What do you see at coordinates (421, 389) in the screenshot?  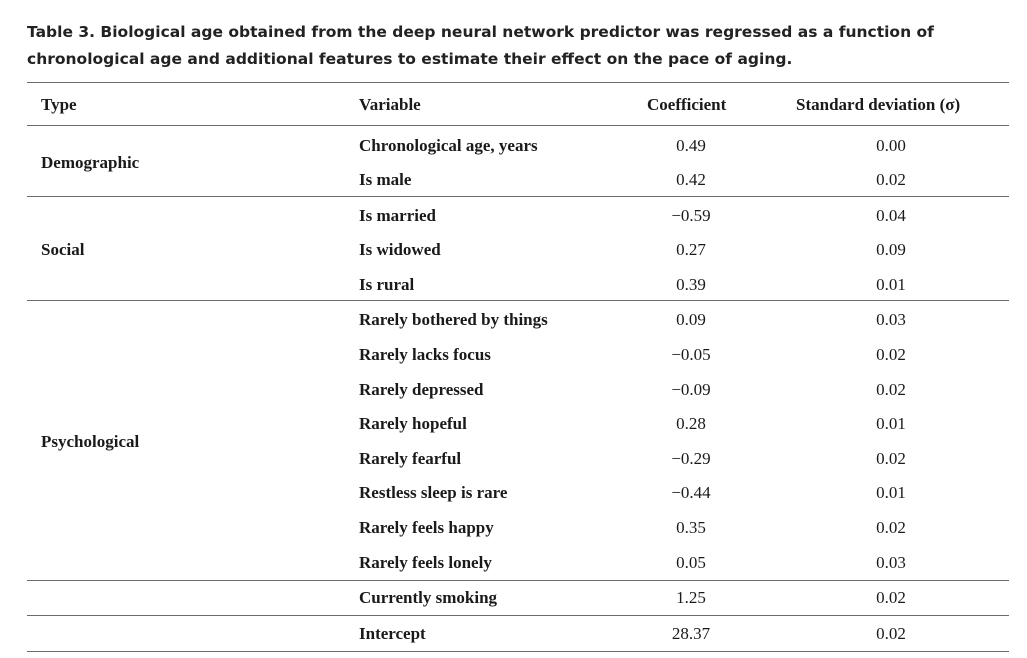 I see `variable-cell: Rarely depressed` at bounding box center [421, 389].